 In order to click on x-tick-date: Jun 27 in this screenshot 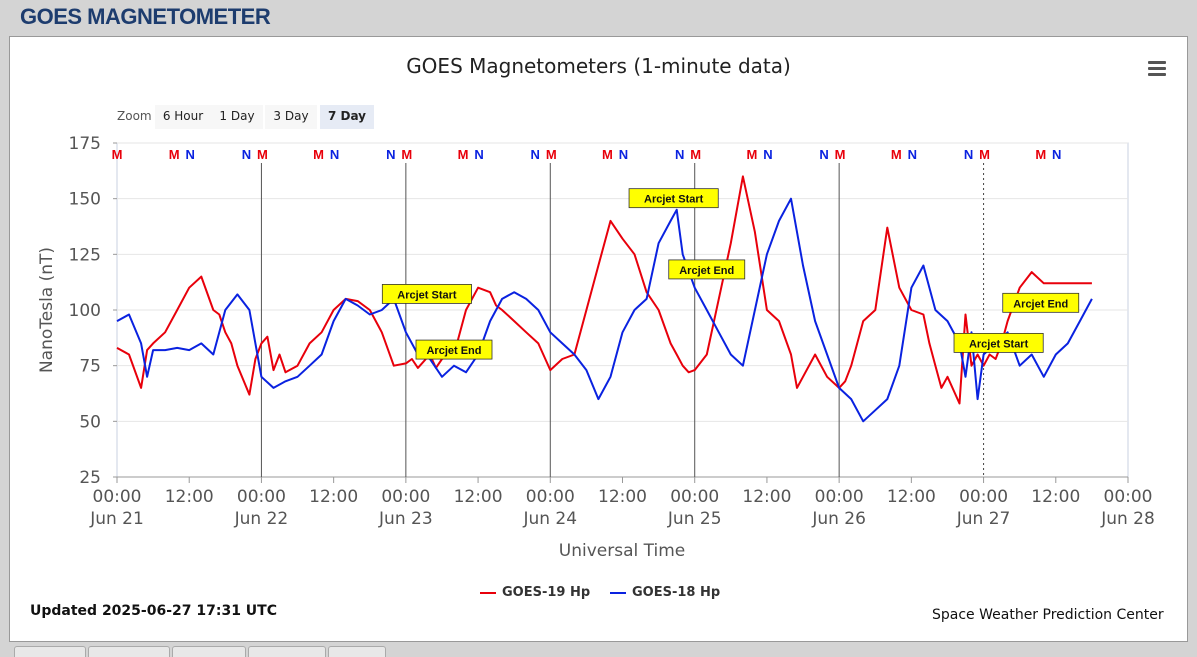, I will do `click(983, 519)`.